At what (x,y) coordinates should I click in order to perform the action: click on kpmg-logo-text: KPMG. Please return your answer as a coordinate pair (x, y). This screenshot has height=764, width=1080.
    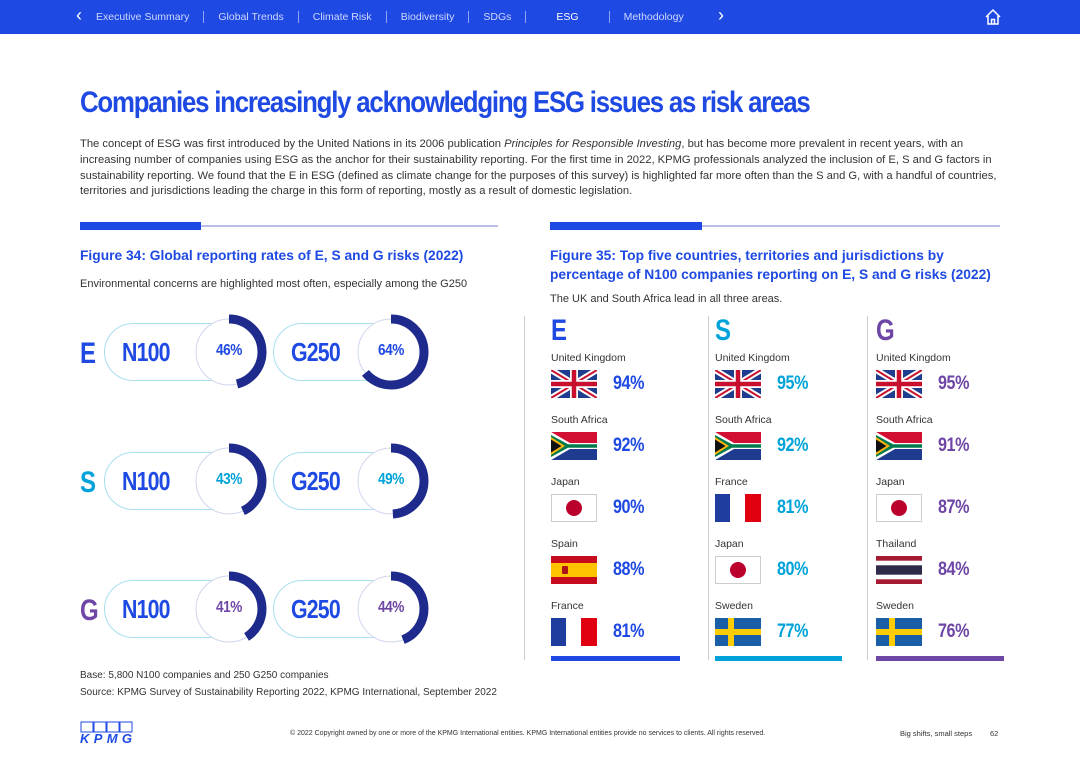
    Looking at the image, I should click on (106, 738).